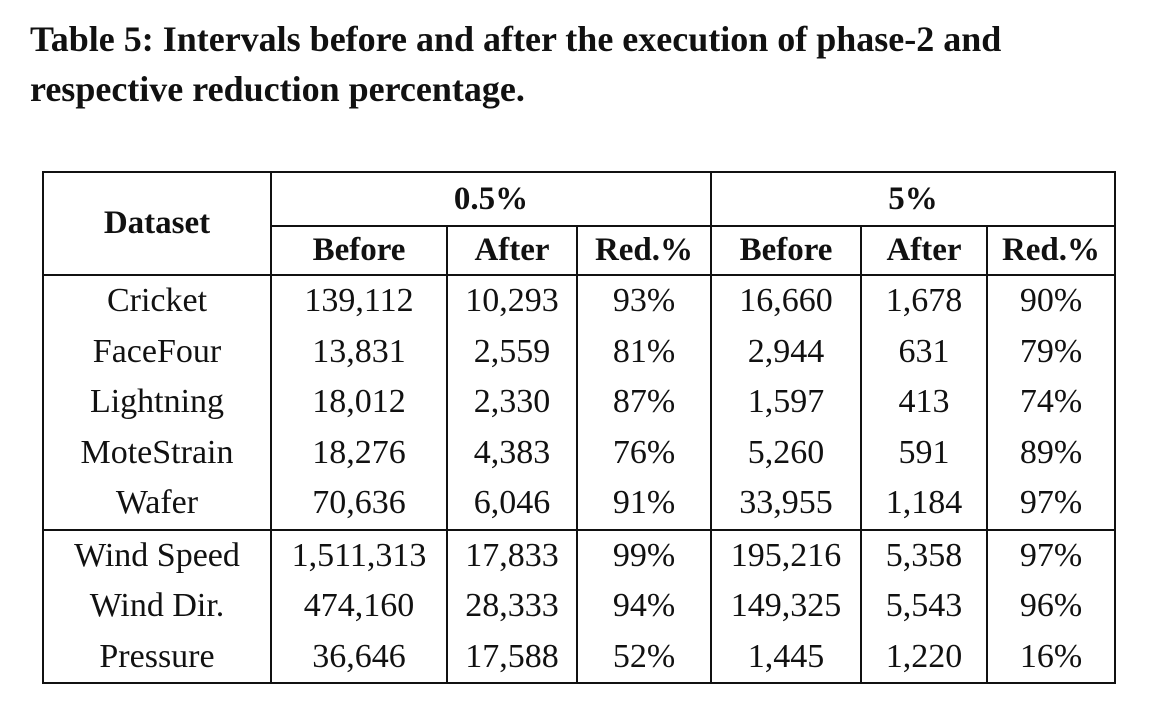 This screenshot has height=728, width=1168. Describe the element at coordinates (1050, 402) in the screenshot. I see `value-cell: 74%` at that location.